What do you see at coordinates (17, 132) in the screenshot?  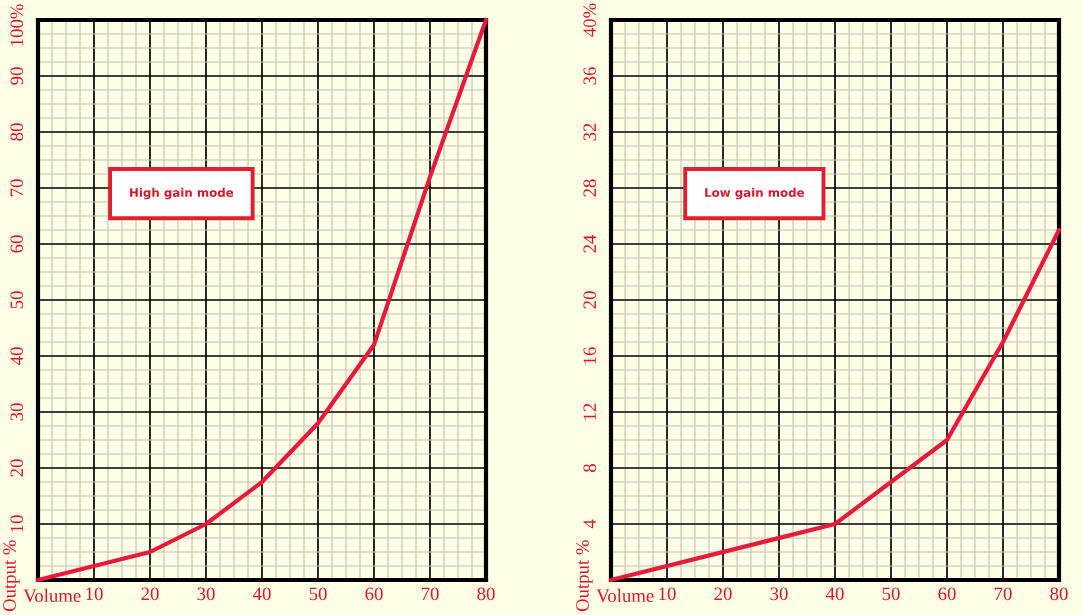 I see `y-tick-label: 80` at bounding box center [17, 132].